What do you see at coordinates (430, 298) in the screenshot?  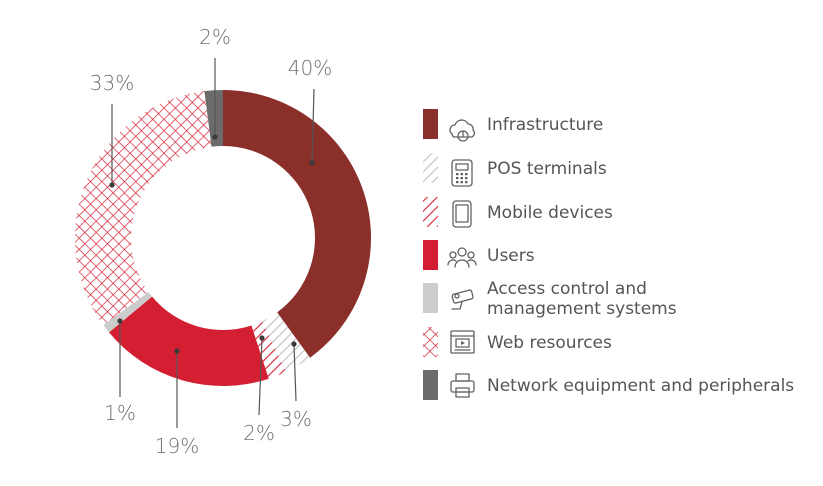 I see `legend-swatch-access-control-and-management-systems` at bounding box center [430, 298].